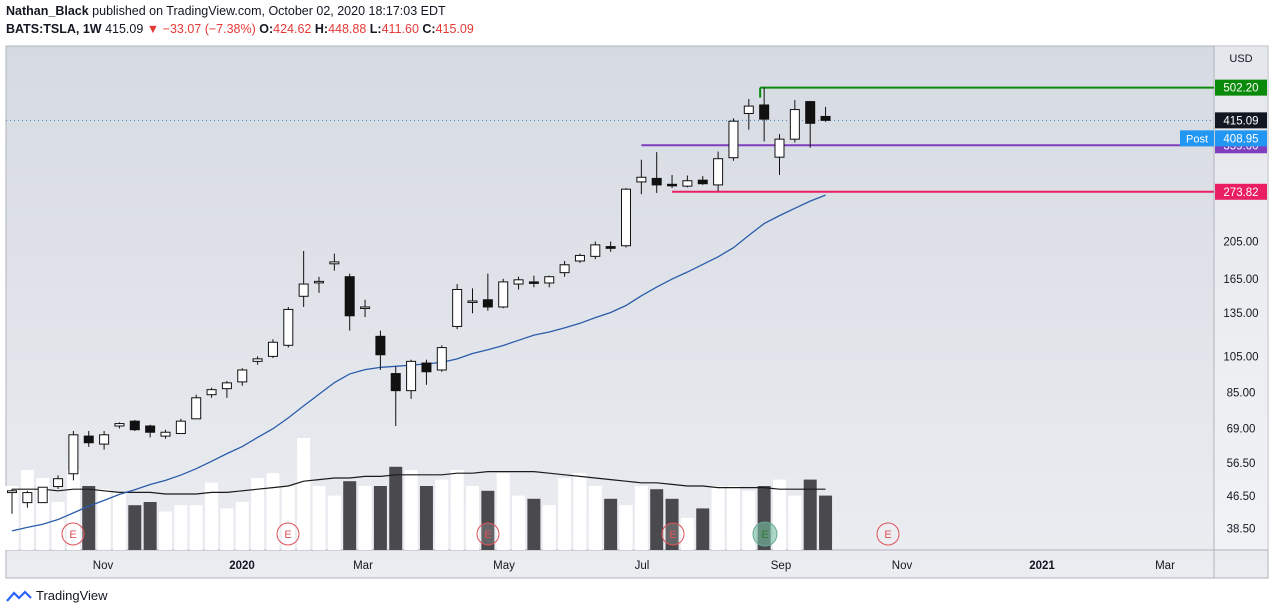  I want to click on x-tick-label: 2020, so click(242, 566).